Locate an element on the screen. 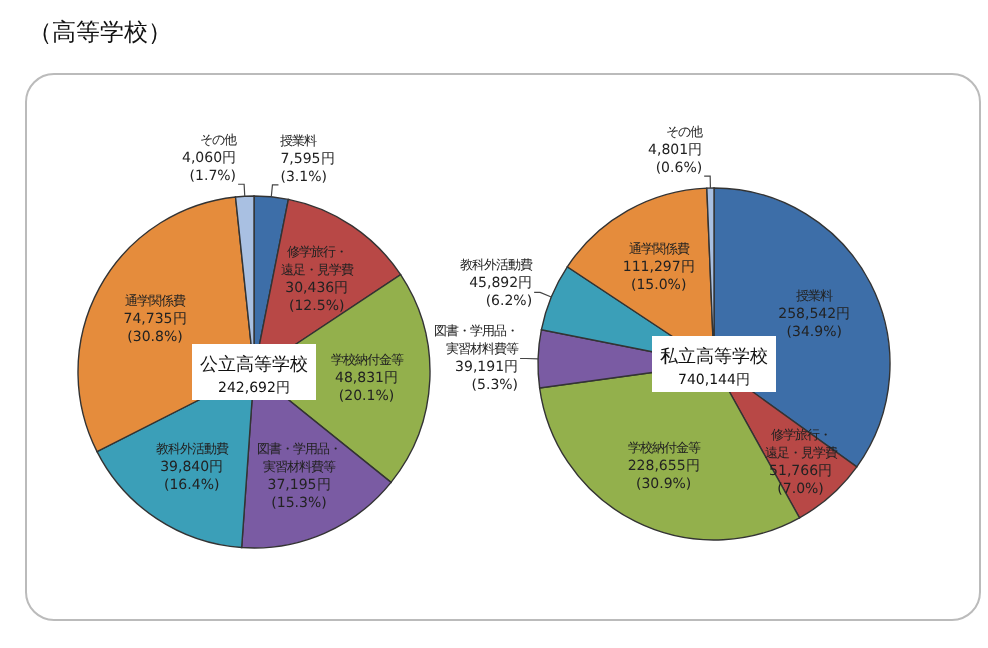 This screenshot has height=648, width=988. text: 公立高等学校 is located at coordinates (254, 365).